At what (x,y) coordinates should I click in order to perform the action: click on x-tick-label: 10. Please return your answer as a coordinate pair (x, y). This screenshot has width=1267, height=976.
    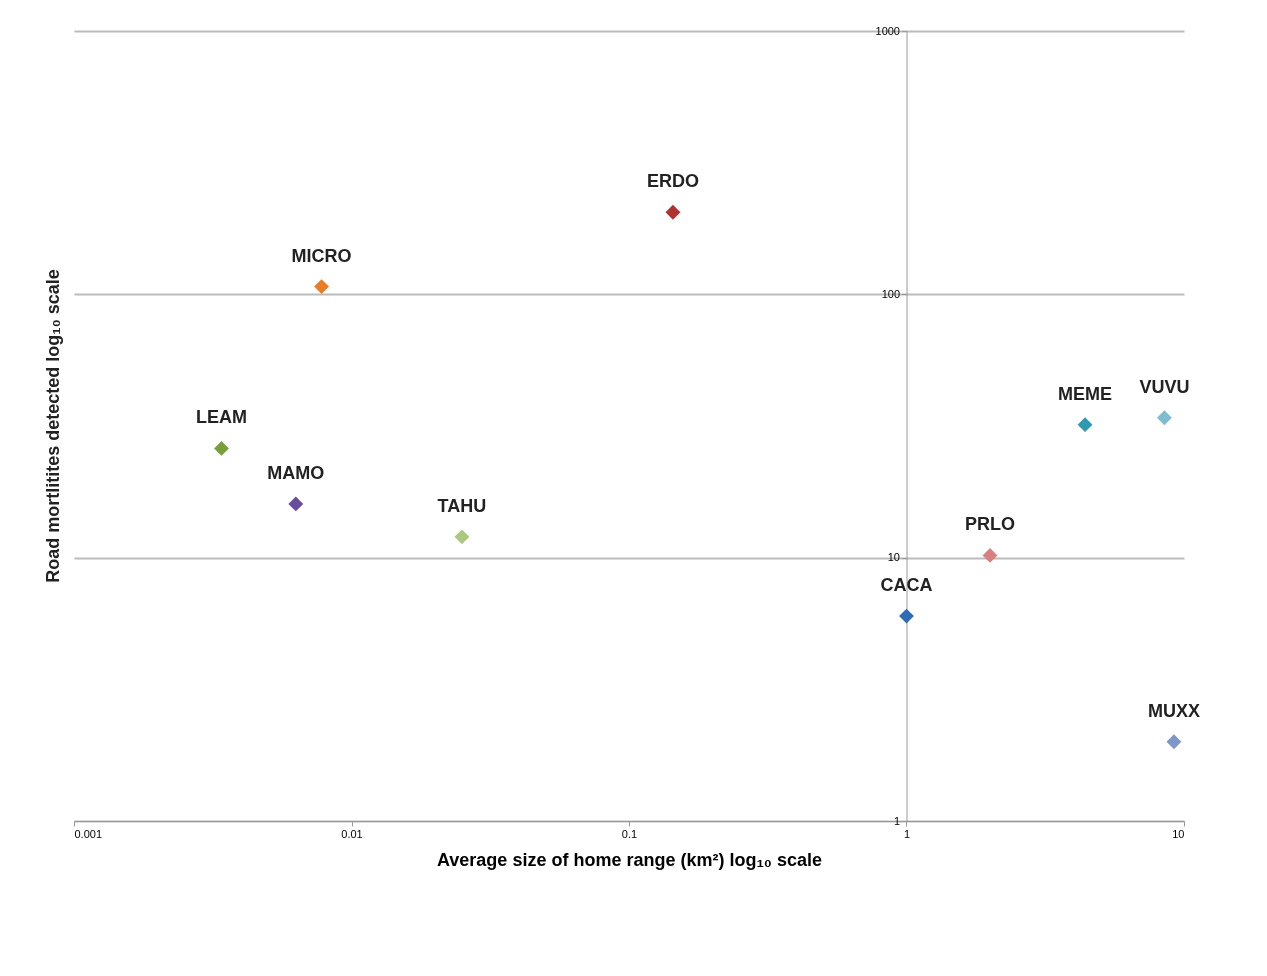
    Looking at the image, I should click on (1178, 833).